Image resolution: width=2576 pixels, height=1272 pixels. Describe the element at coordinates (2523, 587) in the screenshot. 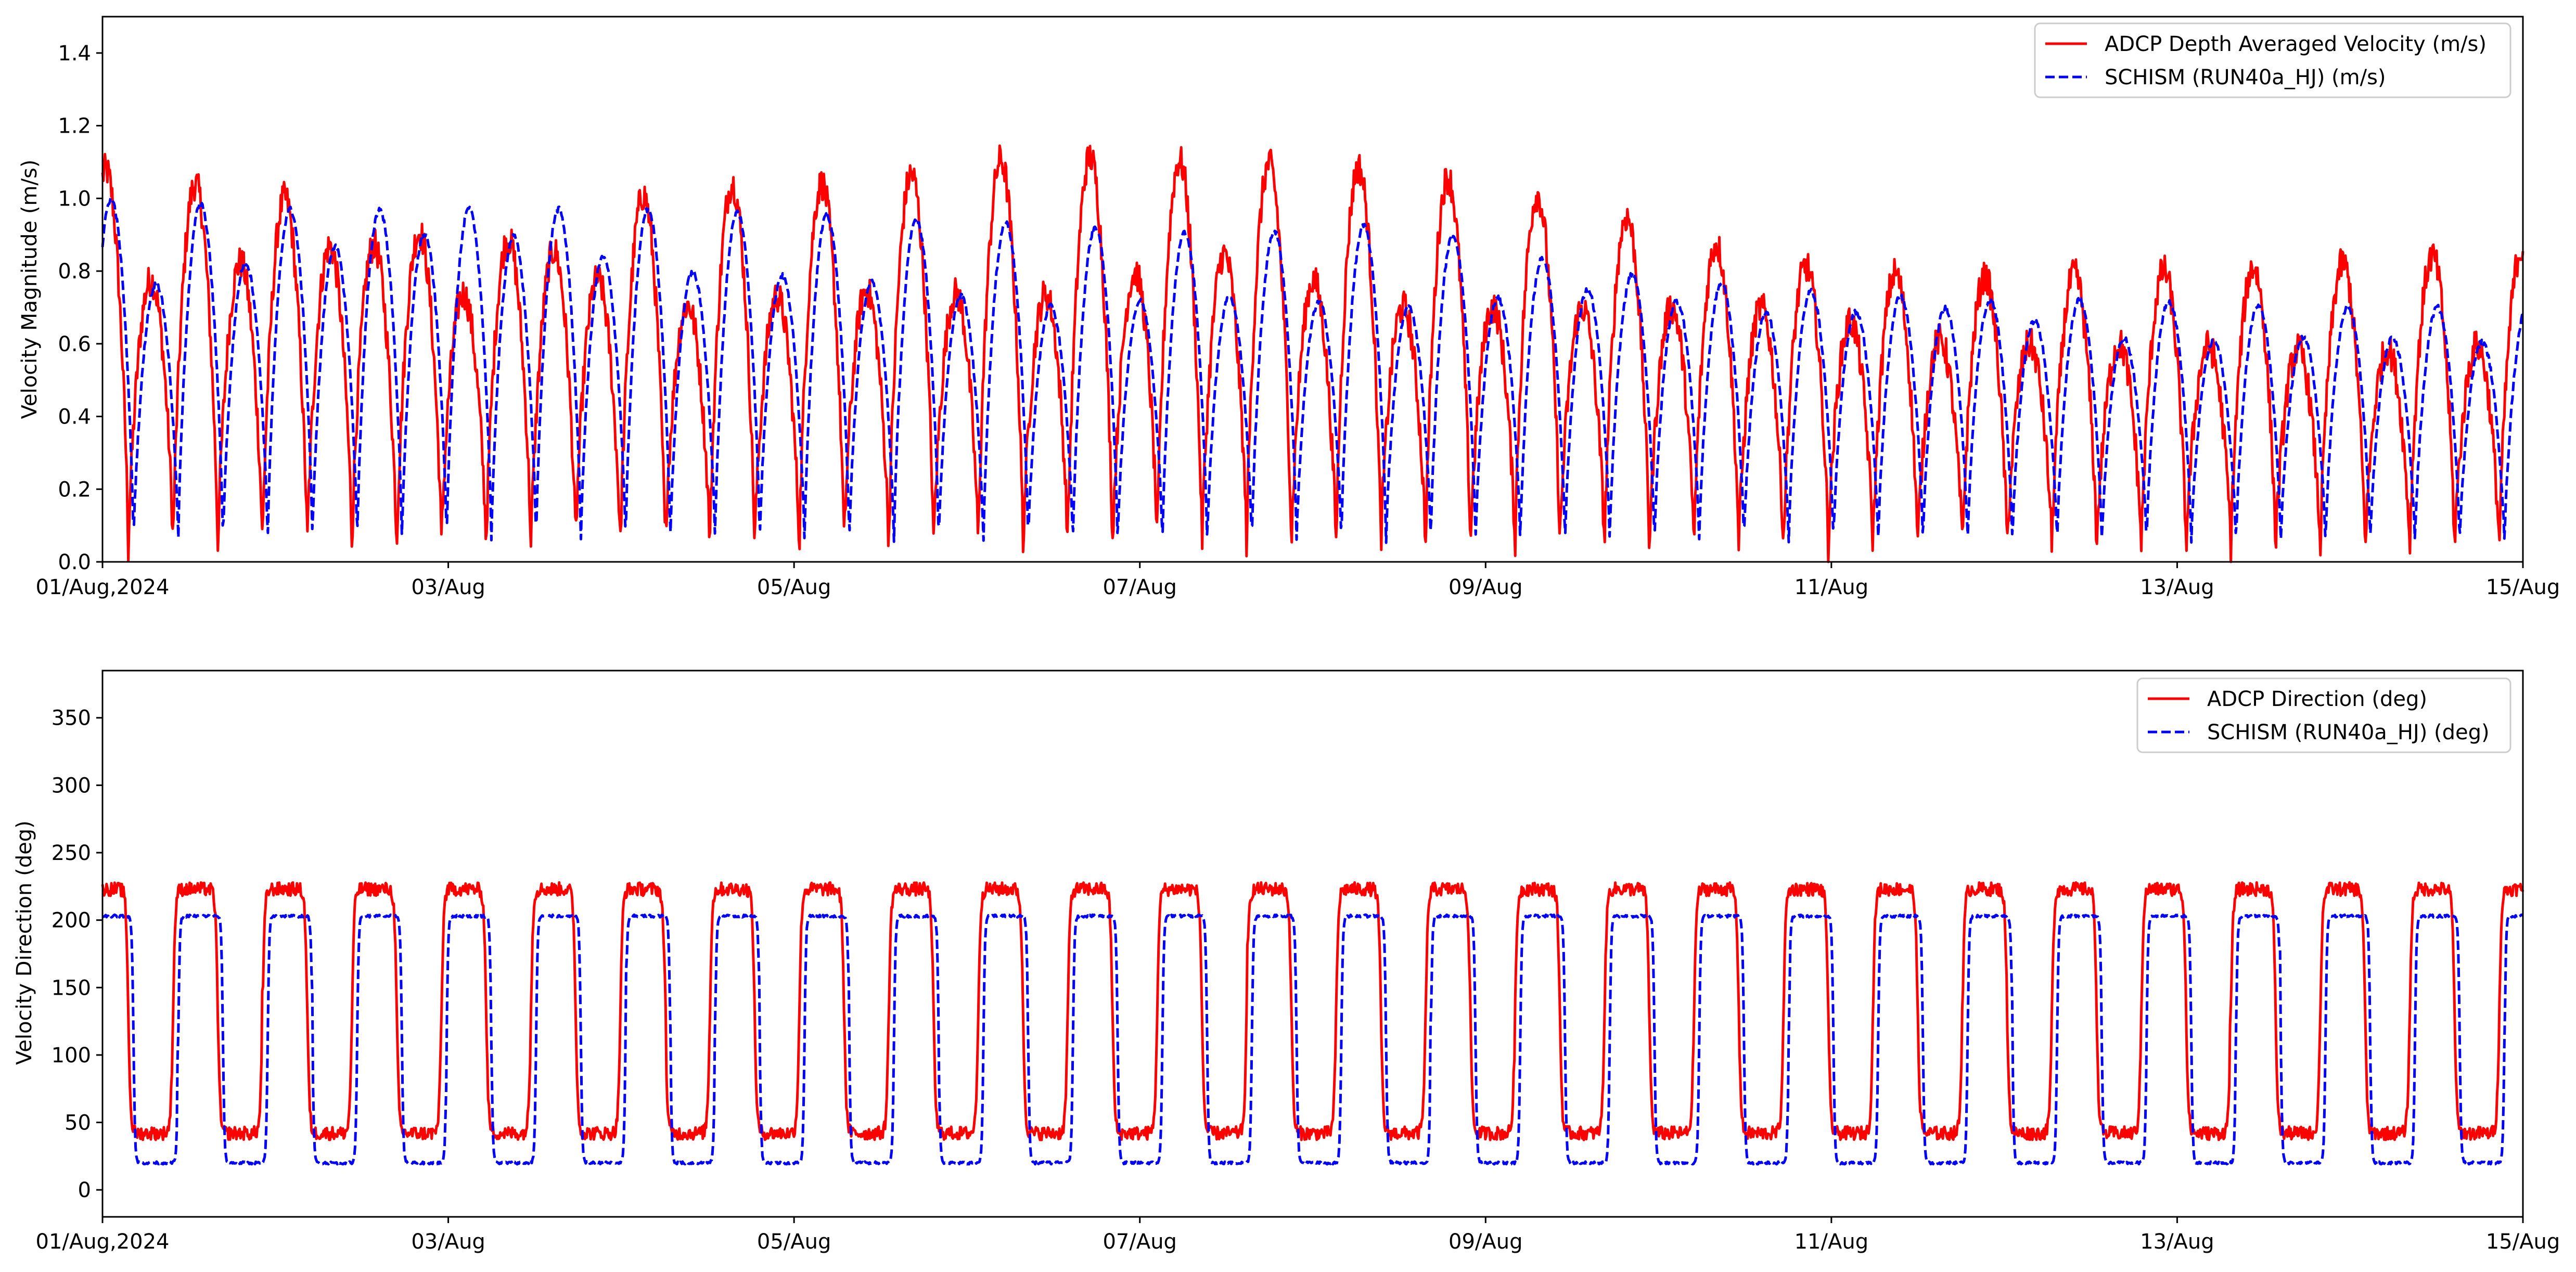

I see `velocity-x-tick-label: 15/Aug` at that location.